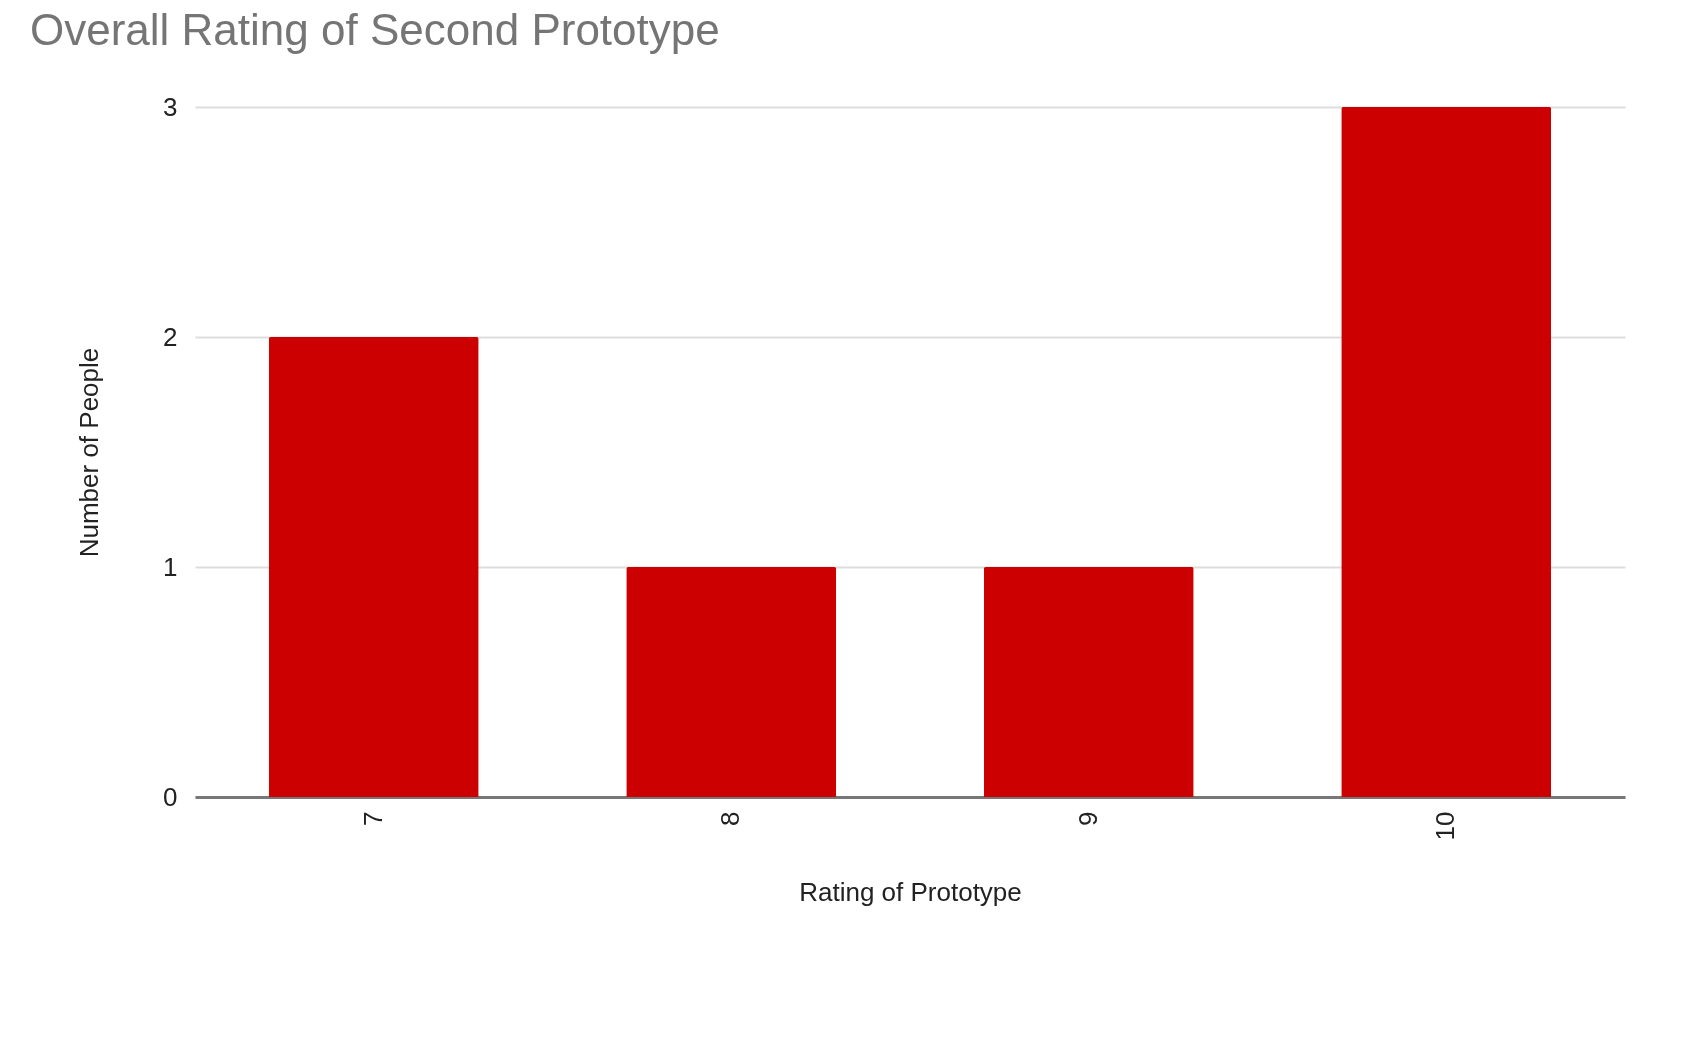  What do you see at coordinates (170, 566) in the screenshot?
I see `y-tick-label: 1` at bounding box center [170, 566].